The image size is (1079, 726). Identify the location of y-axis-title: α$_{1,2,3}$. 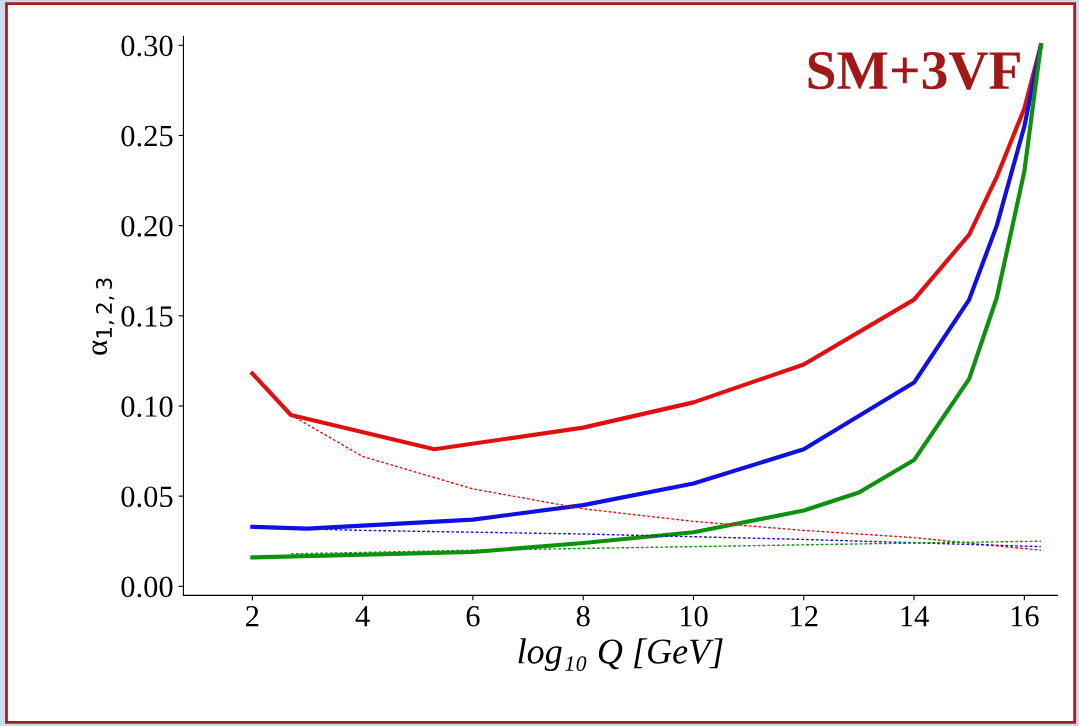
(103, 316).